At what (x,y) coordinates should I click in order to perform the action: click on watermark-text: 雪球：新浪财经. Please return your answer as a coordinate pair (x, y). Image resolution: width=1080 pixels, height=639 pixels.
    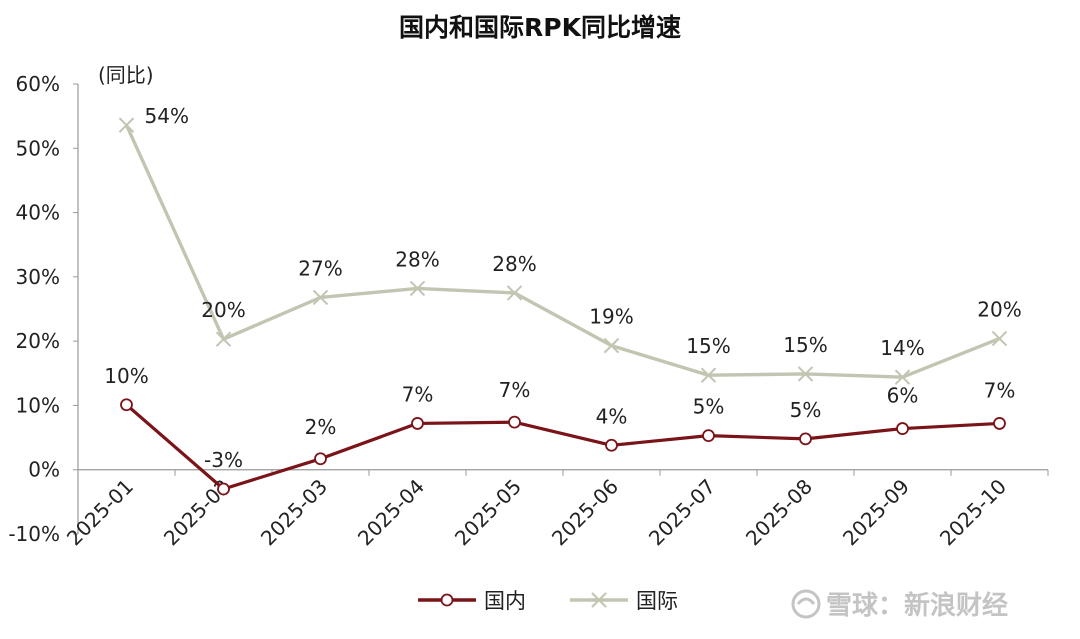
    Looking at the image, I should click on (917, 605).